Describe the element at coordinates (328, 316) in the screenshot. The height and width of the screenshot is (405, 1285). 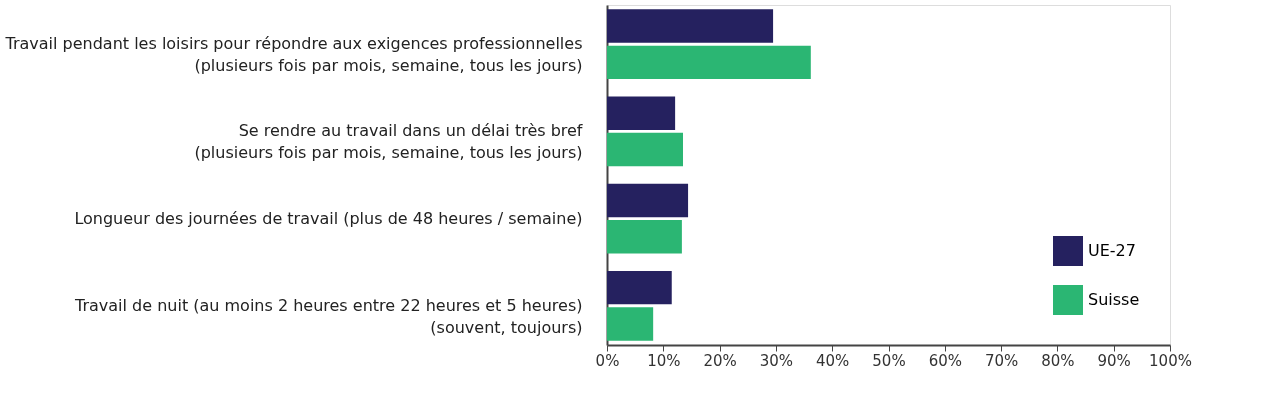
I see `y-tick-label: Travail de nuit (au moins 2 heures entre 22 heures et 5 heures) (souvent, toujours)` at that location.